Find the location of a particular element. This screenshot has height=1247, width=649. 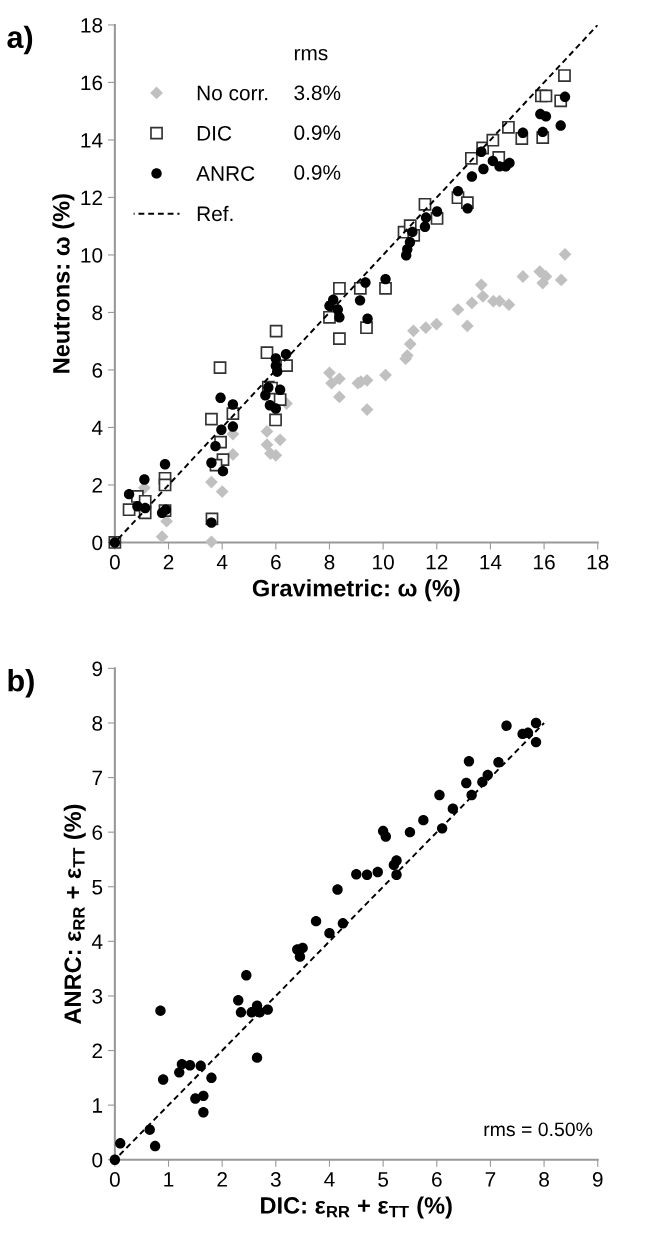

y-tick-label: 1 is located at coordinates (98, 1105).